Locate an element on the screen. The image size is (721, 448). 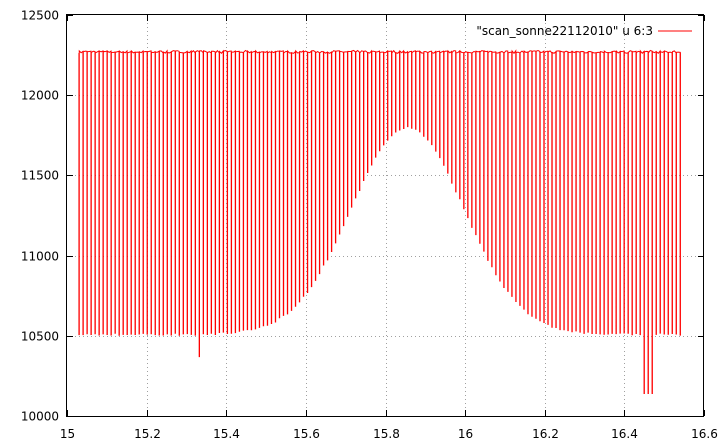
x-tick-label: 16 is located at coordinates (465, 434).